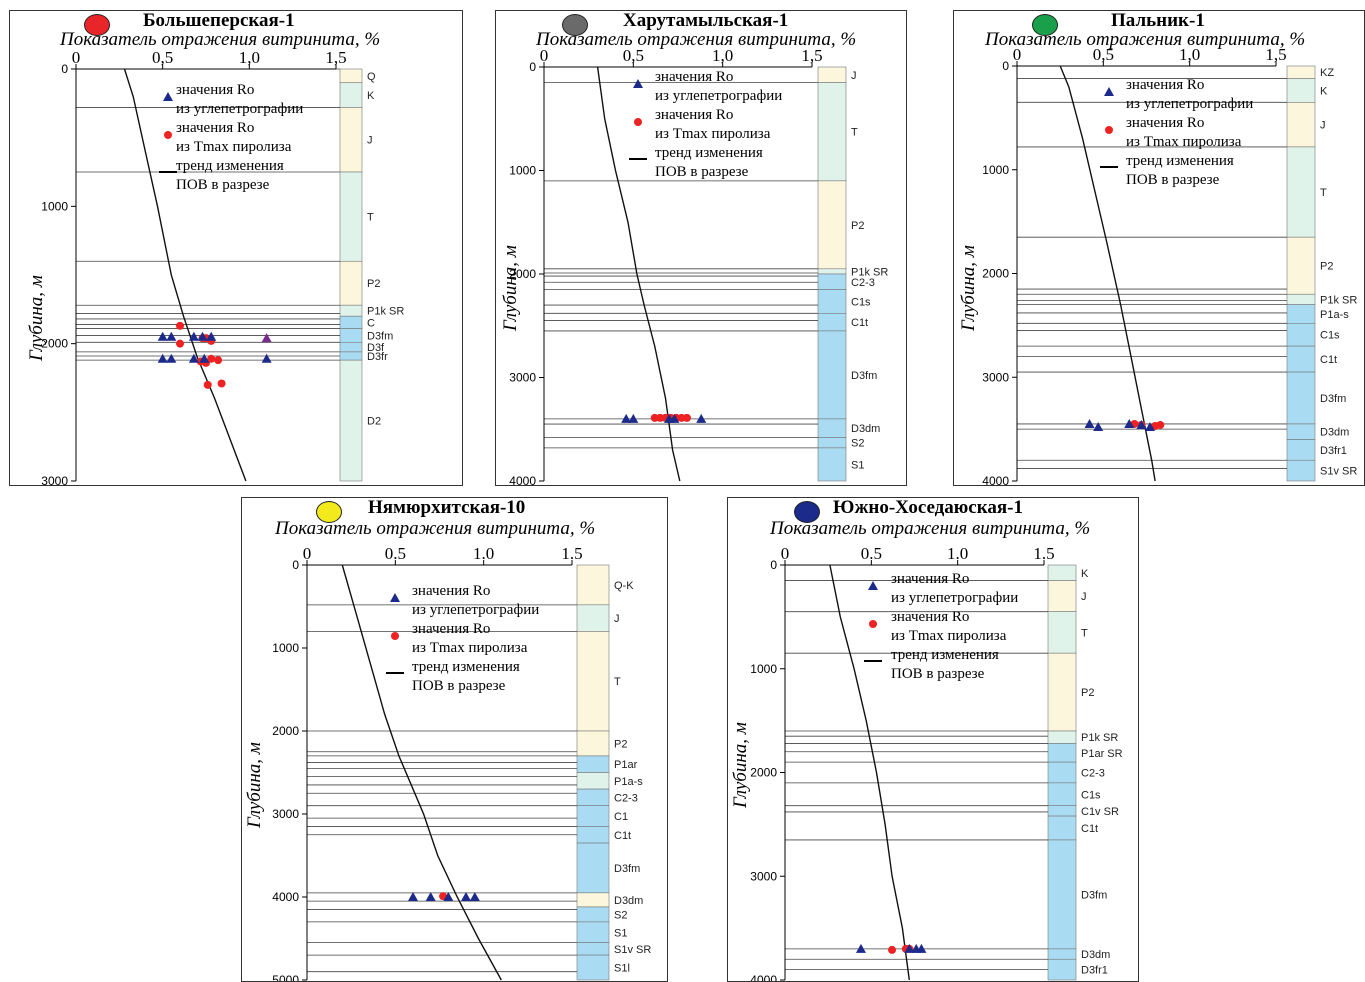  I want to click on chart-title: Большеперская-1, so click(219, 20).